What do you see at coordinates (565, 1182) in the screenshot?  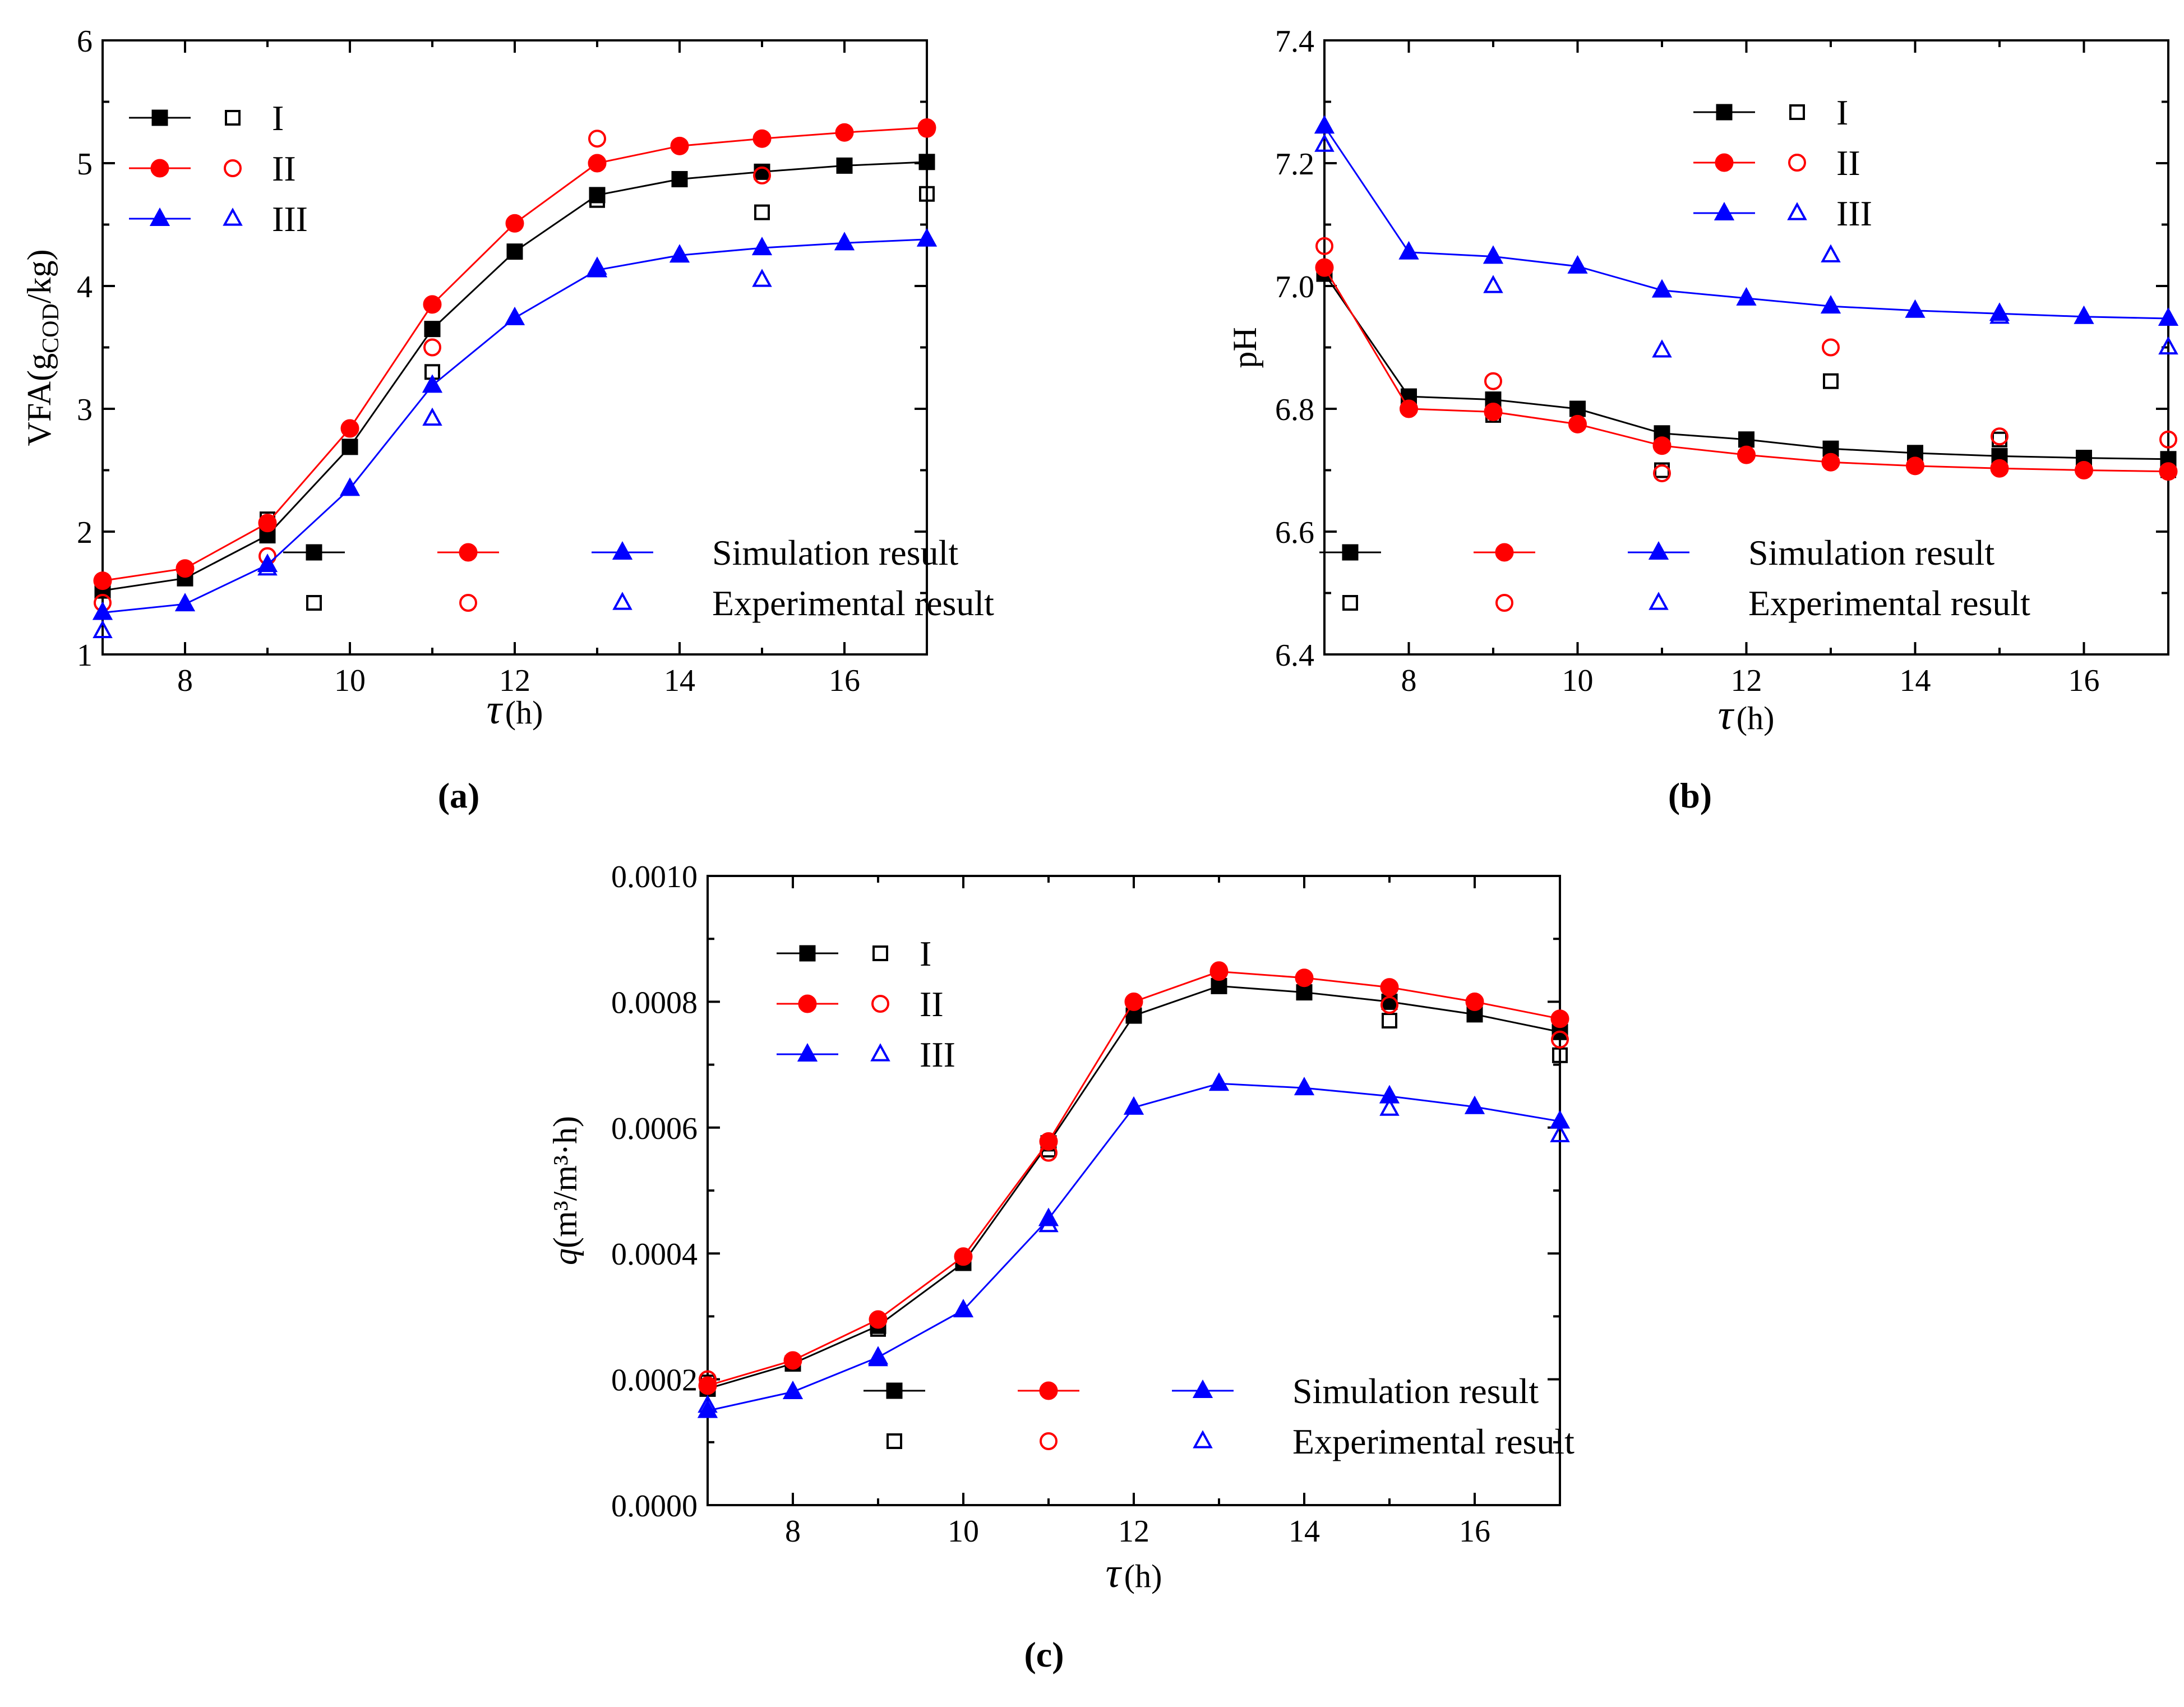 I see `y-label-rest: (m³/m³·h)` at bounding box center [565, 1182].